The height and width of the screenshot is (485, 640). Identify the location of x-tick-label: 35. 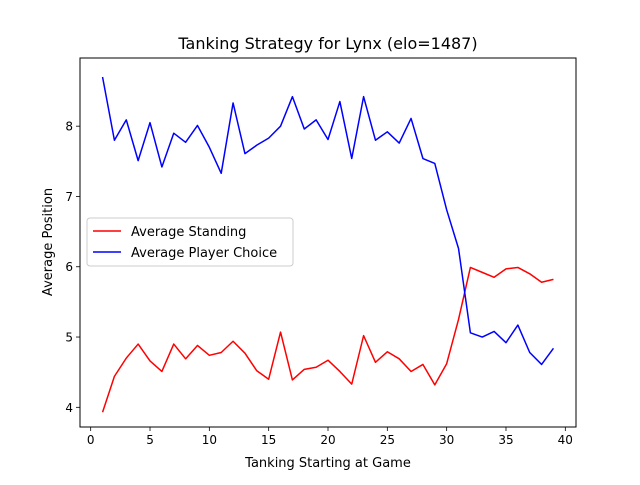
(505, 440).